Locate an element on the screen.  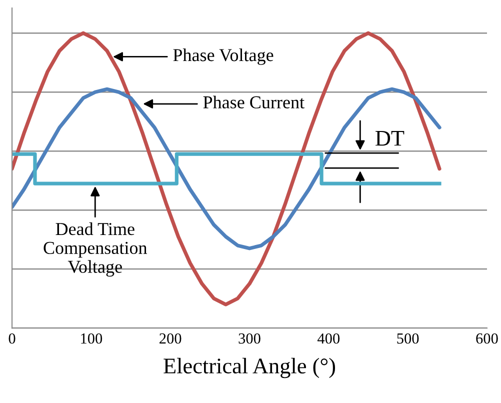
x-tick-label: 200 is located at coordinates (171, 338).